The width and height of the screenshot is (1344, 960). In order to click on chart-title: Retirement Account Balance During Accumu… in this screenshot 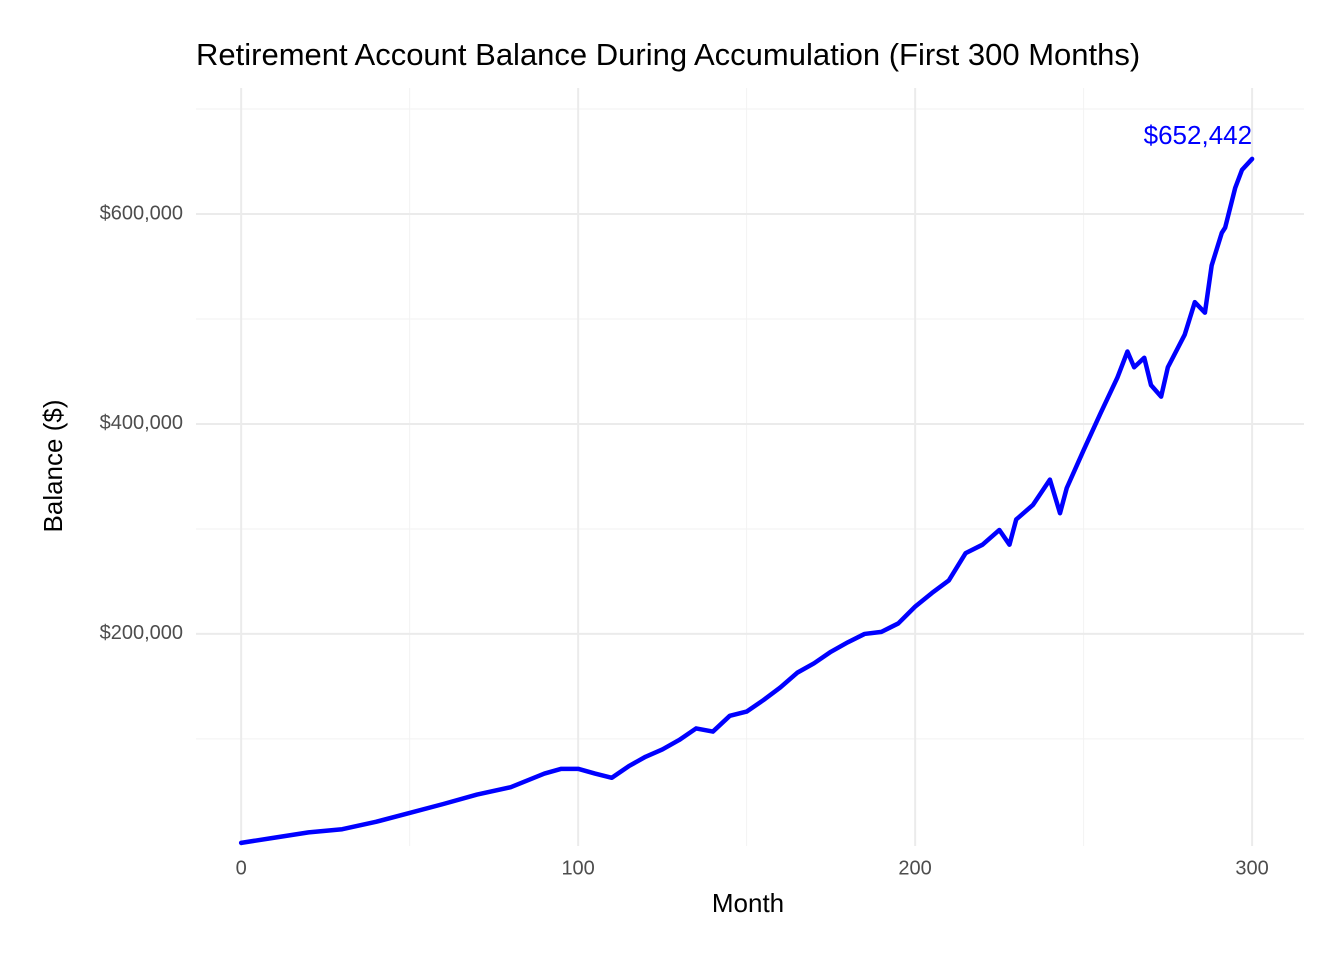, I will do `click(668, 54)`.